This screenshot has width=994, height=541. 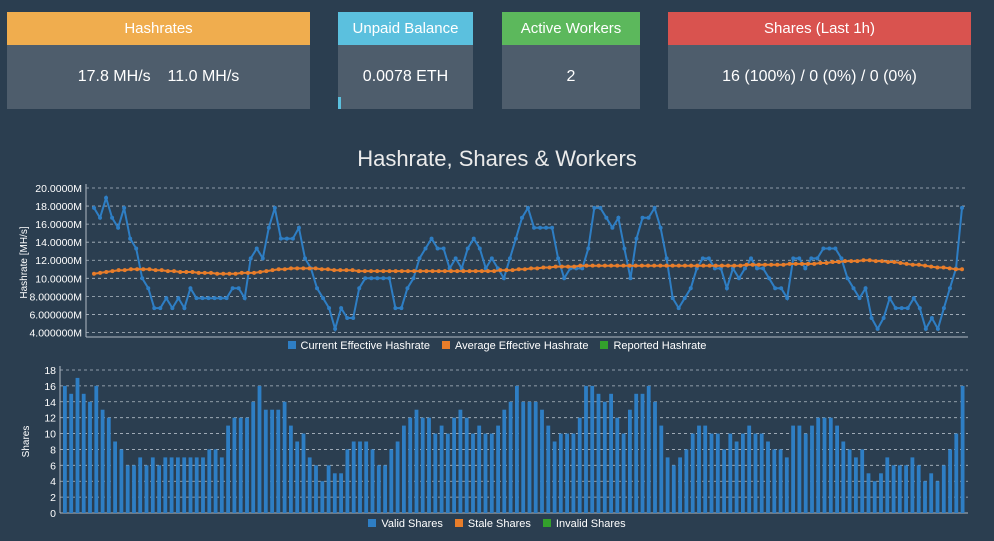 What do you see at coordinates (584, 524) in the screenshot?
I see `legend-item: Invalid Shares` at bounding box center [584, 524].